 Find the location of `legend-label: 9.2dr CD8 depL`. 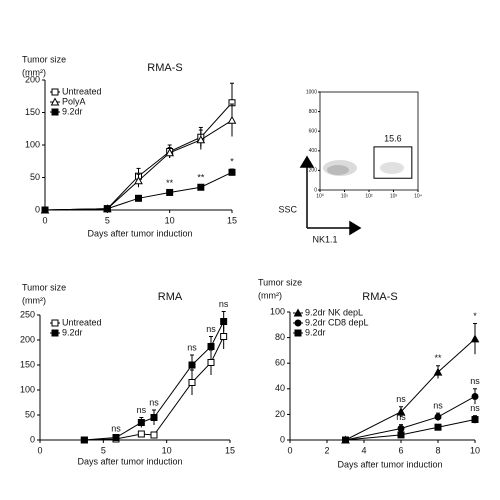

legend-label: 9.2dr CD8 depL is located at coordinates (337, 322).